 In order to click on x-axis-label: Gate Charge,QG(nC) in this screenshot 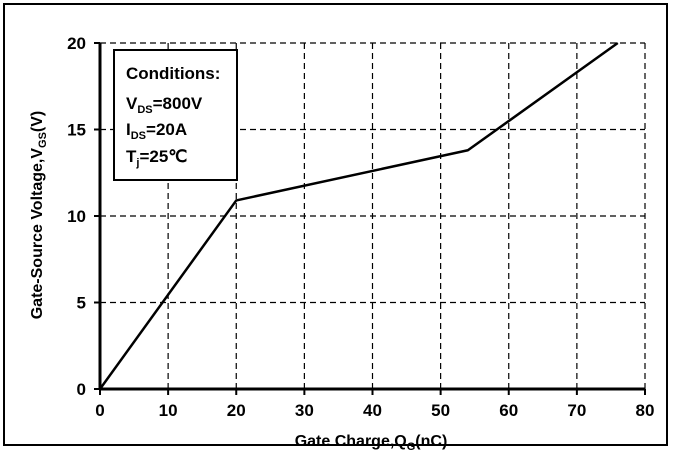, I will do `click(371, 441)`.